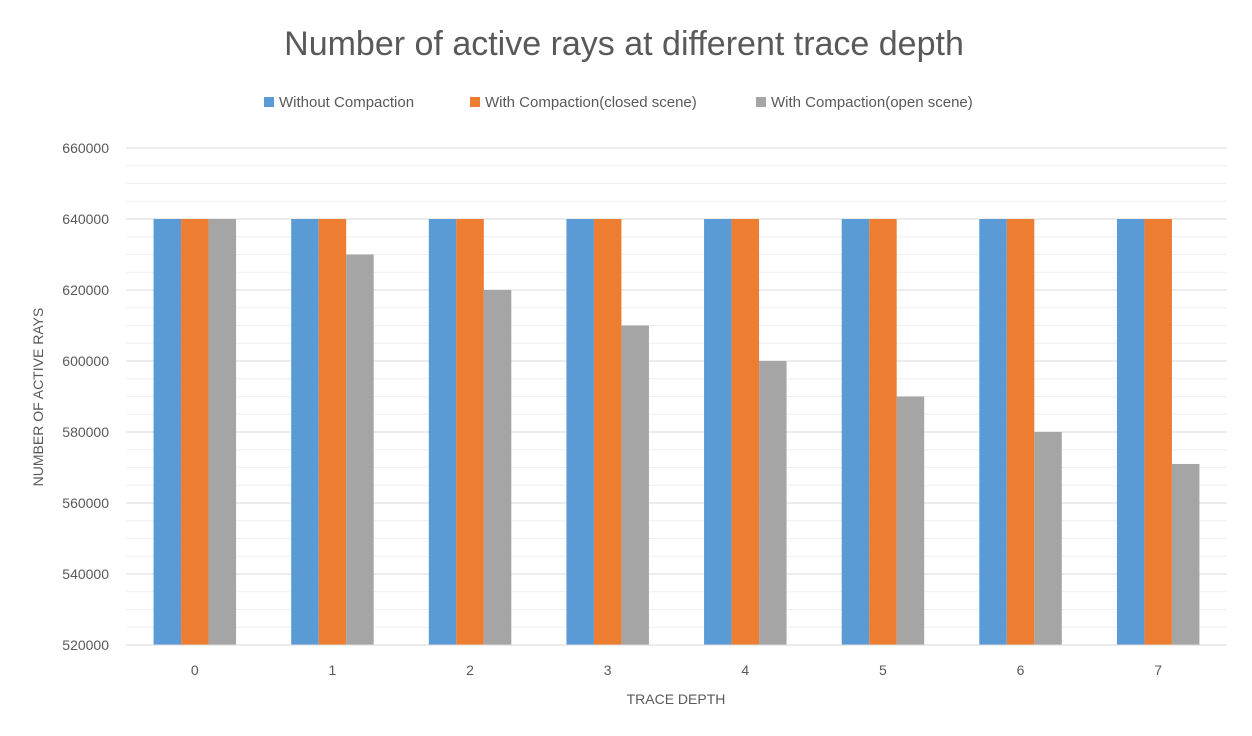 The width and height of the screenshot is (1252, 736). I want to click on legend-label: With Compaction(closed scene), so click(591, 102).